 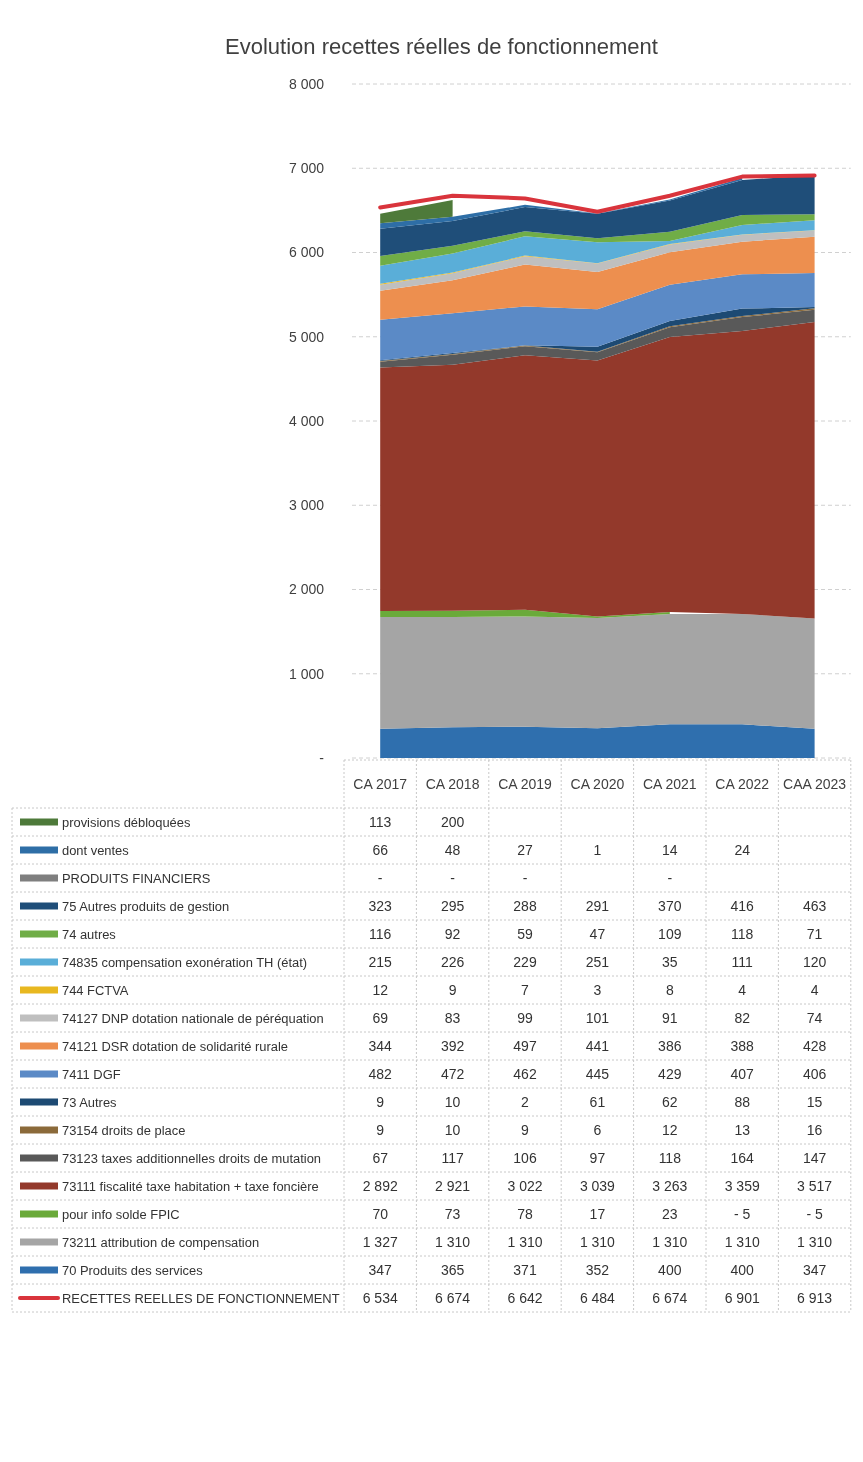 What do you see at coordinates (597, 1297) in the screenshot?
I see `data-label: 6 484` at bounding box center [597, 1297].